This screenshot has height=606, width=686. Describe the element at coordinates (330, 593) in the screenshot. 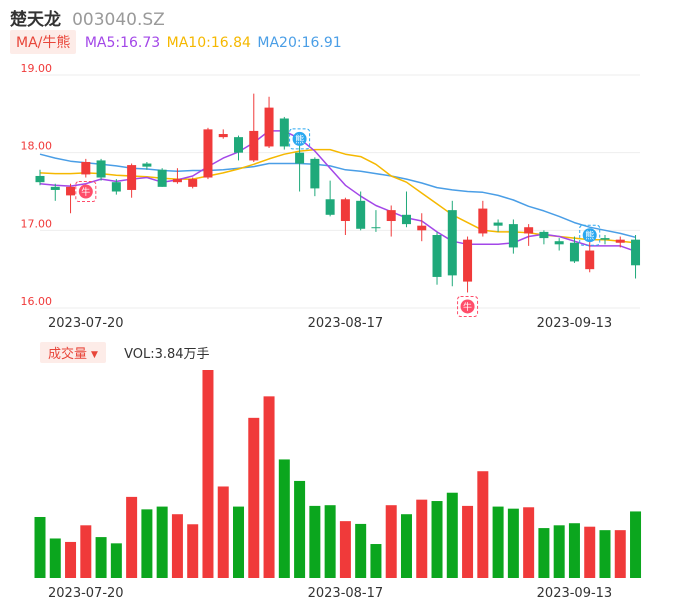

I see `volume-date-axis: 2023-07-20 2023-08-17 2023-09-13` at that location.